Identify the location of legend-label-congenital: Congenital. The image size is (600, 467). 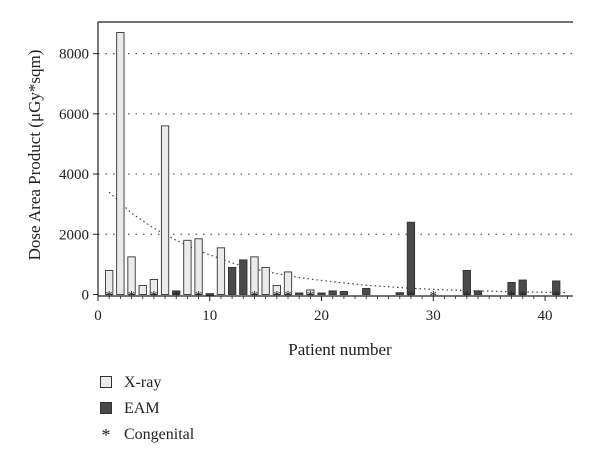
(159, 434).